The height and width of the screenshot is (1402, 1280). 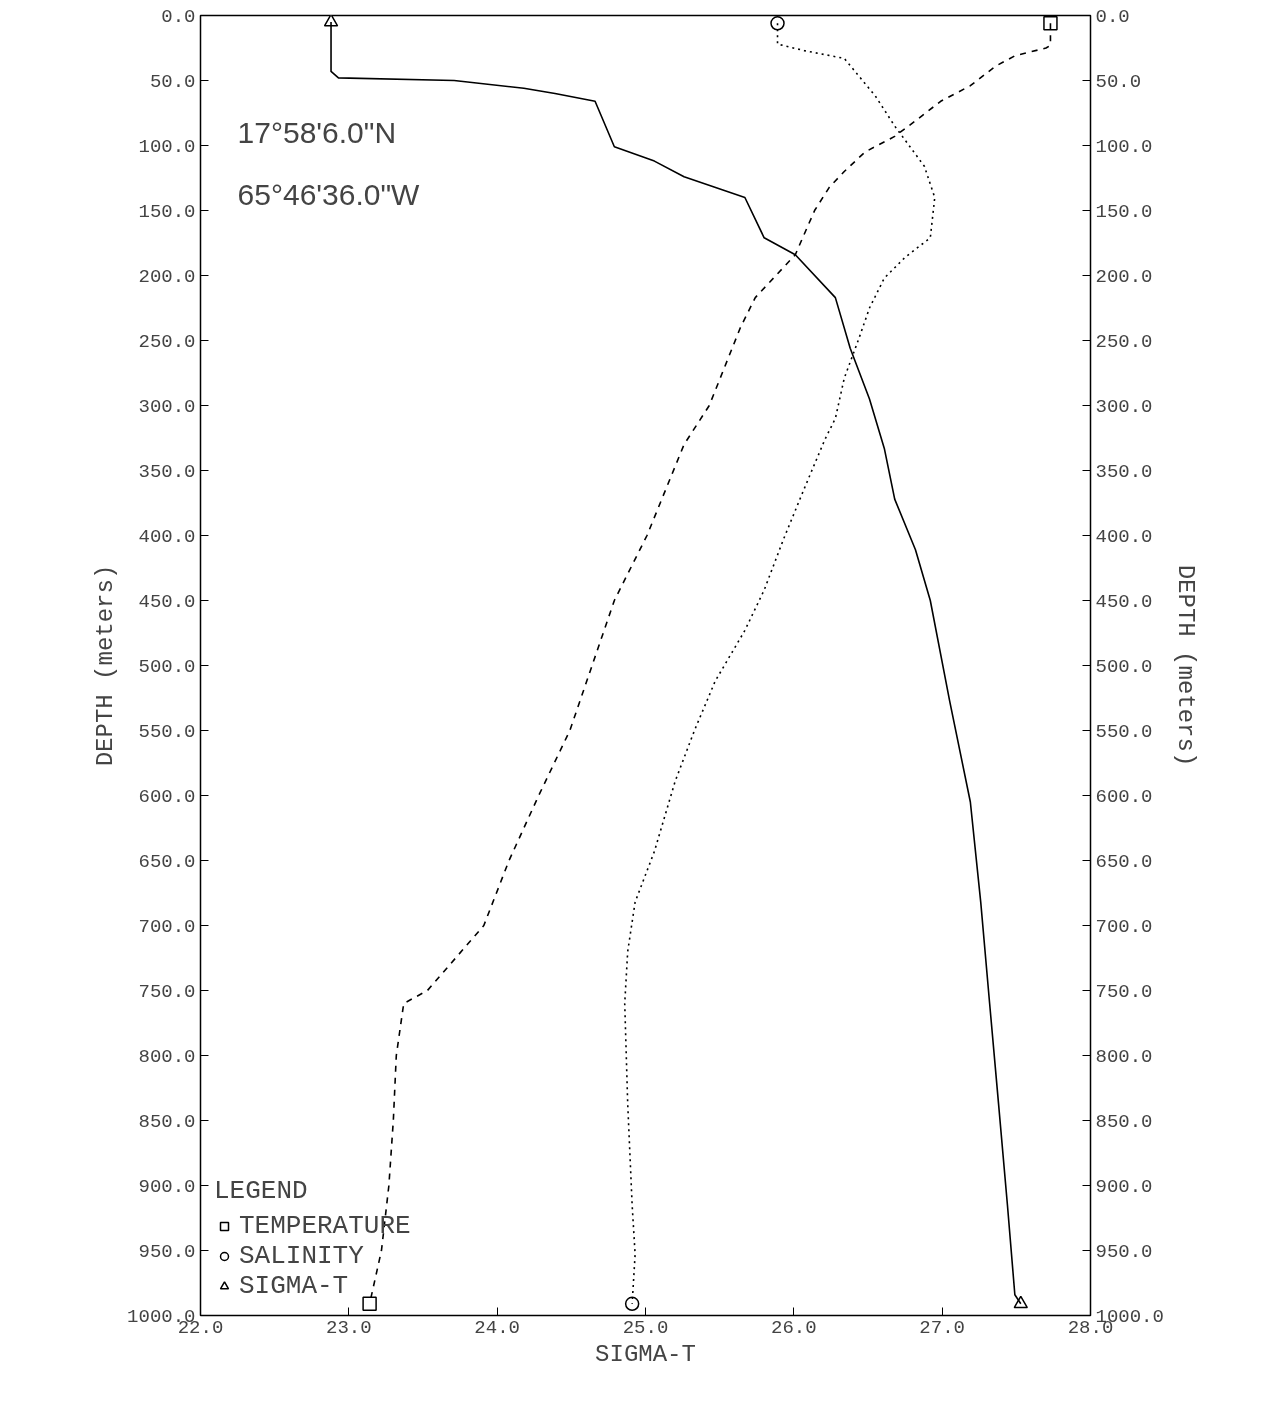 I want to click on y-tick-label: 300.0, so click(x=167, y=406).